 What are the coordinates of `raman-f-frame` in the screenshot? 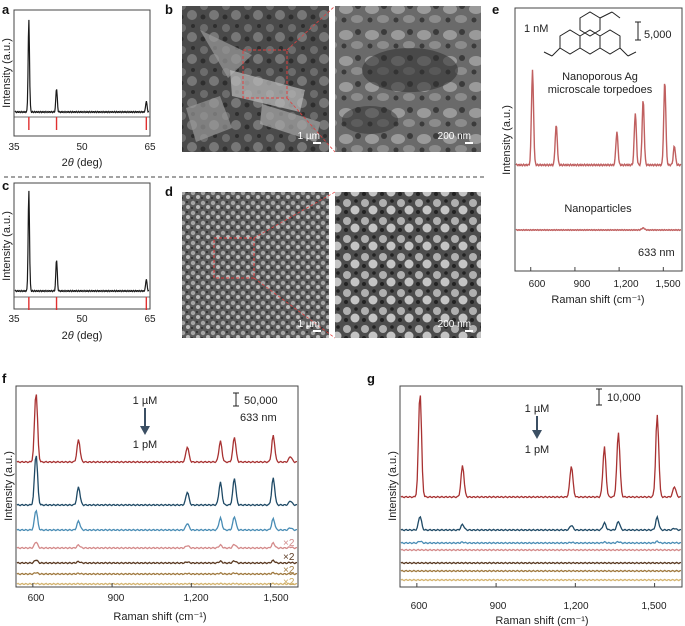 It's located at (157, 486).